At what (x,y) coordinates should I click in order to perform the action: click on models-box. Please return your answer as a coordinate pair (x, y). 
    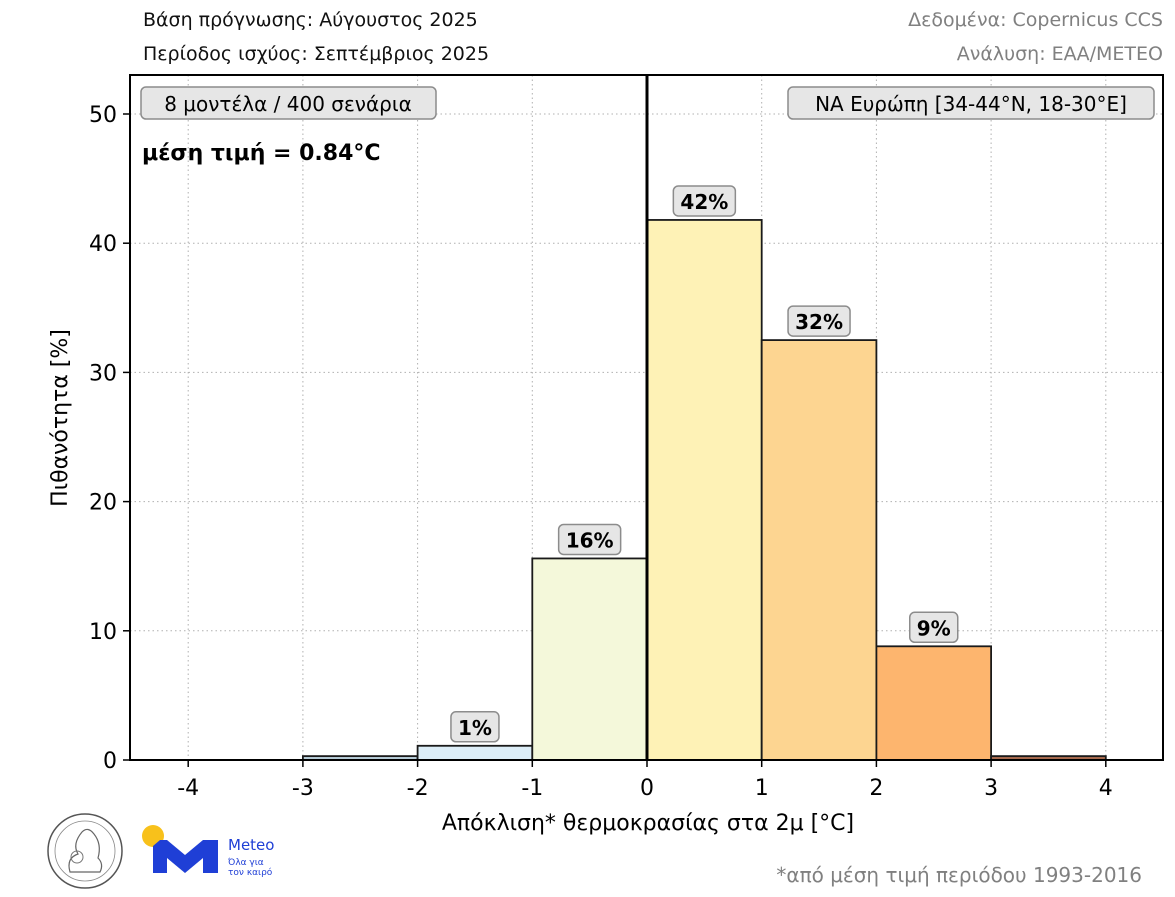
    Looking at the image, I should click on (288, 103).